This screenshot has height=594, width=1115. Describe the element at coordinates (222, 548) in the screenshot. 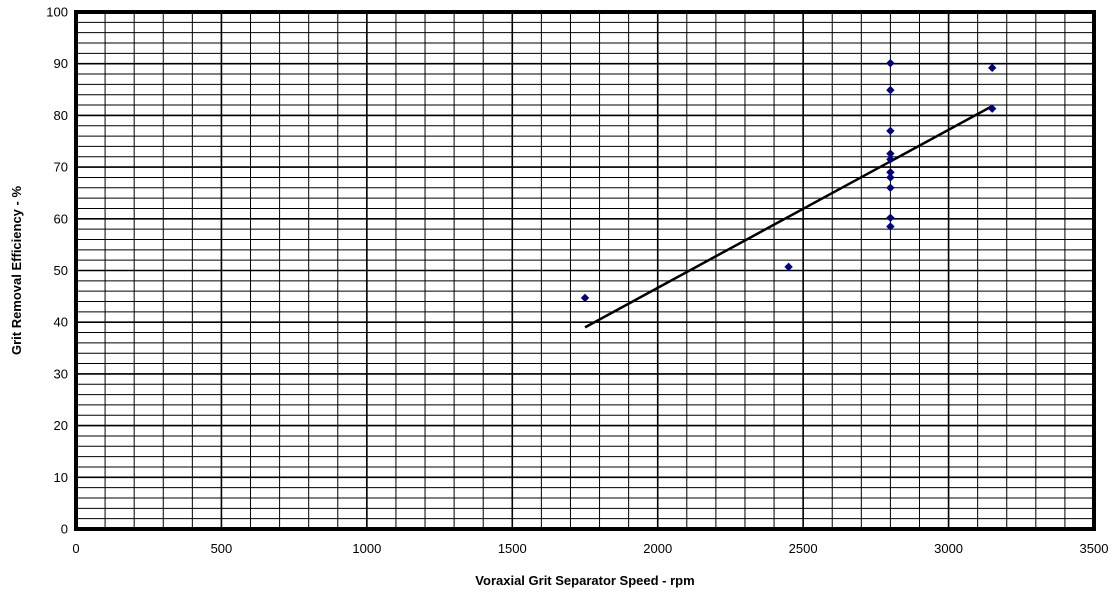

I see `x-tick-label: 500` at that location.